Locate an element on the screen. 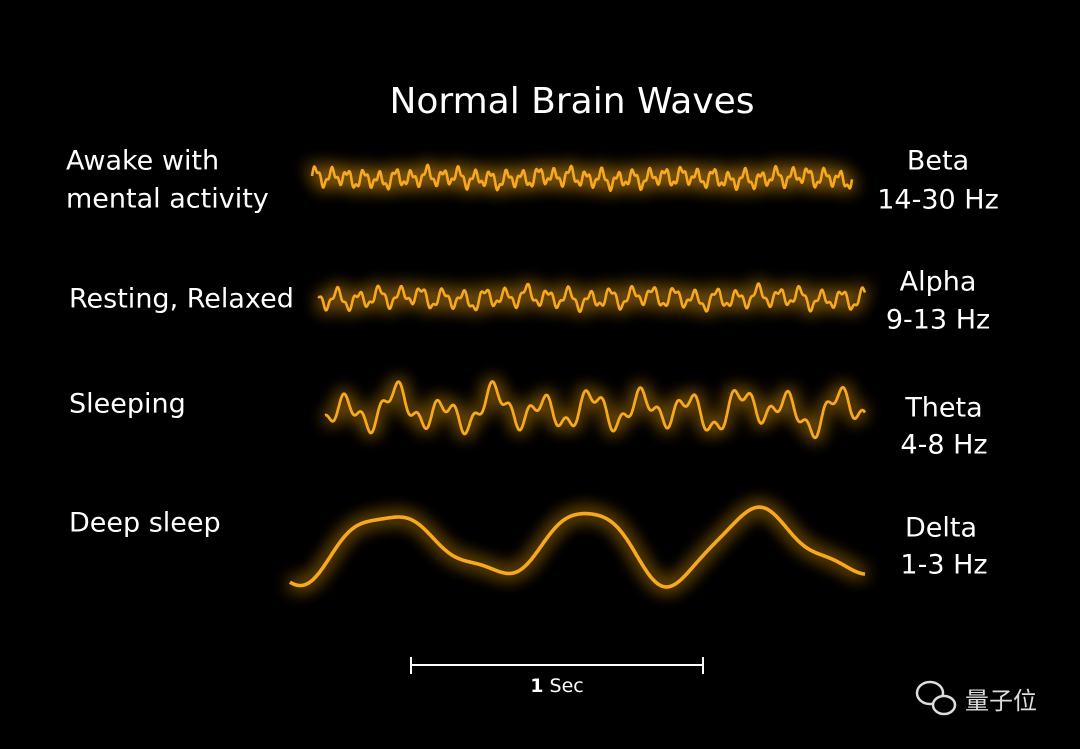  wave-name: Beta is located at coordinates (938, 161).